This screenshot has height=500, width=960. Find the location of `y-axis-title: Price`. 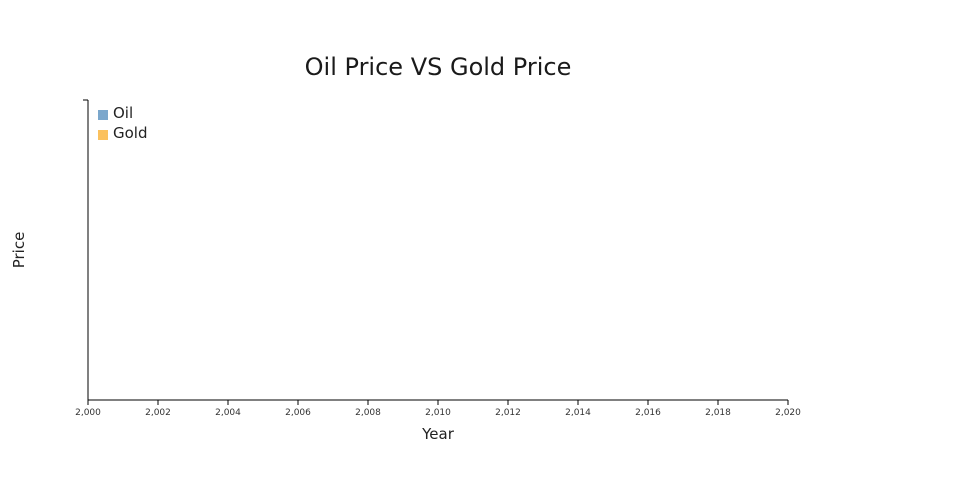

y-axis-title: Price is located at coordinates (19, 250).